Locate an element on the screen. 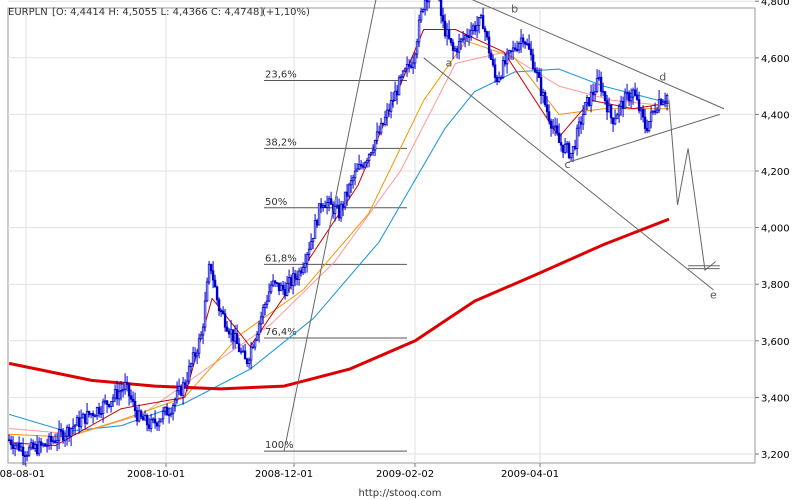  fib-level-label: 23,6% is located at coordinates (281, 74).